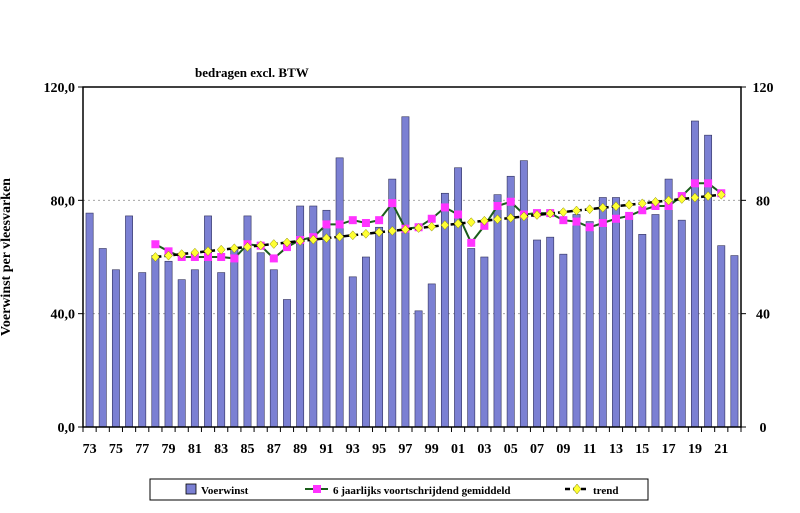 Image resolution: width=800 pixels, height=513 pixels. I want to click on right-tick-label: 80, so click(763, 201).